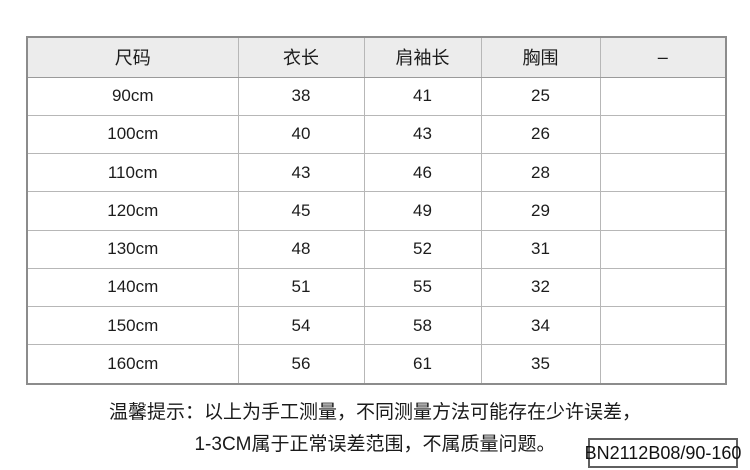  What do you see at coordinates (301, 57) in the screenshot?
I see `column-header: 衣长` at bounding box center [301, 57].